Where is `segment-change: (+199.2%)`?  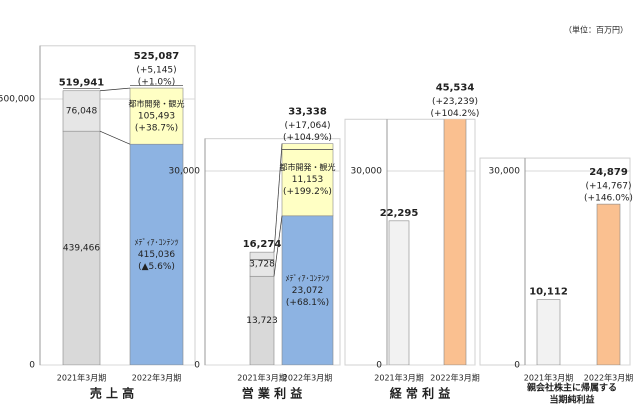 segment-change: (+199.2%) is located at coordinates (307, 192).